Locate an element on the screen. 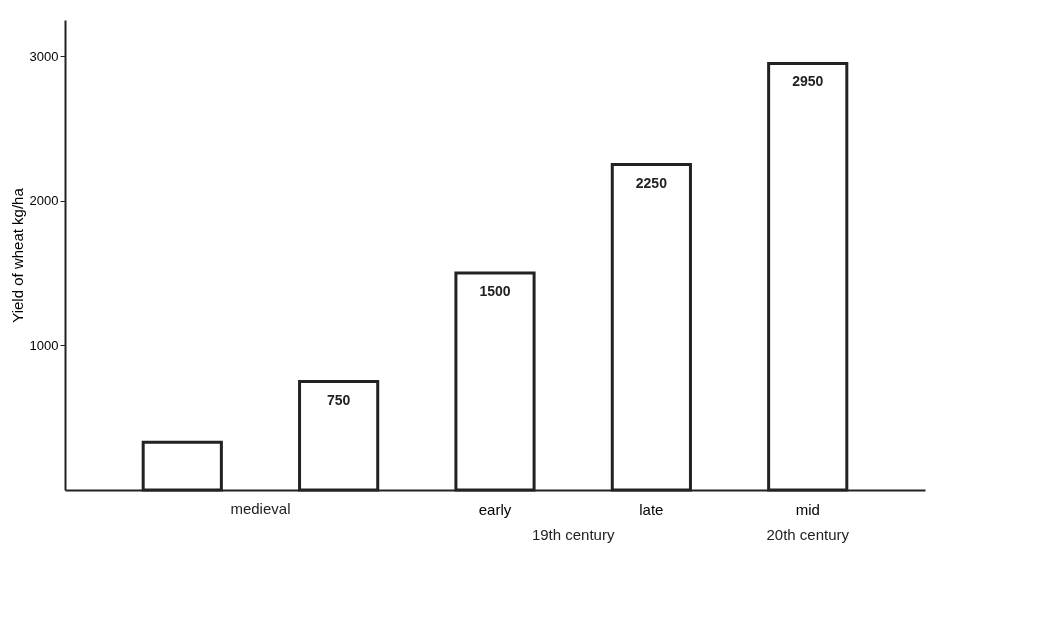 The image size is (1064, 625). data-label: 2950 is located at coordinates (808, 81).